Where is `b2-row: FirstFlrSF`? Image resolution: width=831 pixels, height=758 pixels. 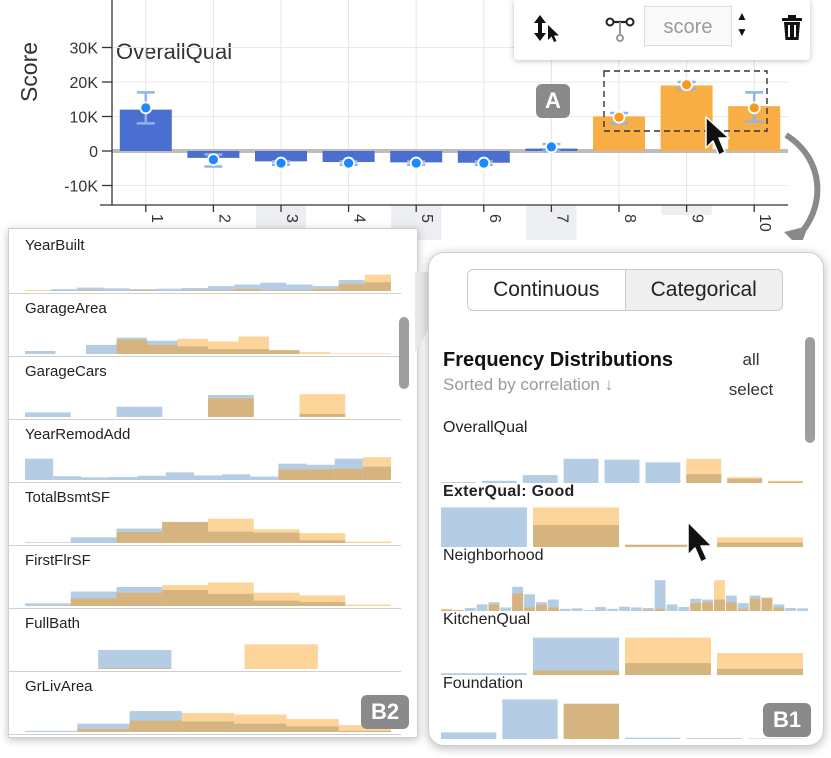 b2-row: FirstFlrSF is located at coordinates (205, 576).